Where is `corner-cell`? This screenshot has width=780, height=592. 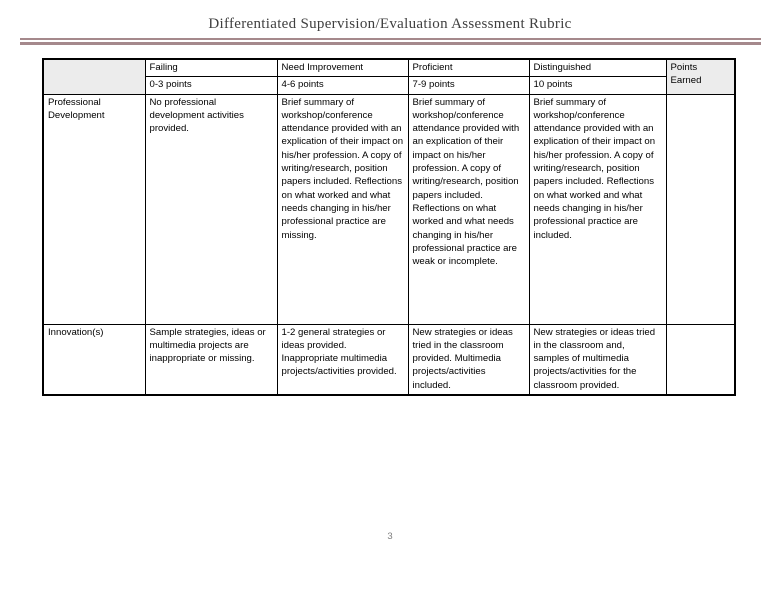
corner-cell is located at coordinates (94, 76).